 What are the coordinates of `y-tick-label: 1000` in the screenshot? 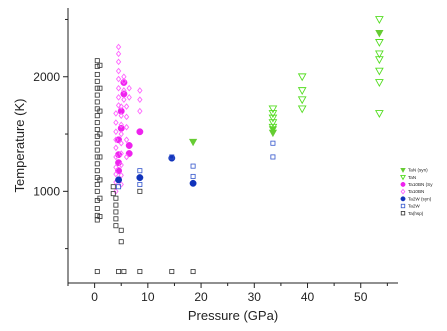 It's located at (46, 191).